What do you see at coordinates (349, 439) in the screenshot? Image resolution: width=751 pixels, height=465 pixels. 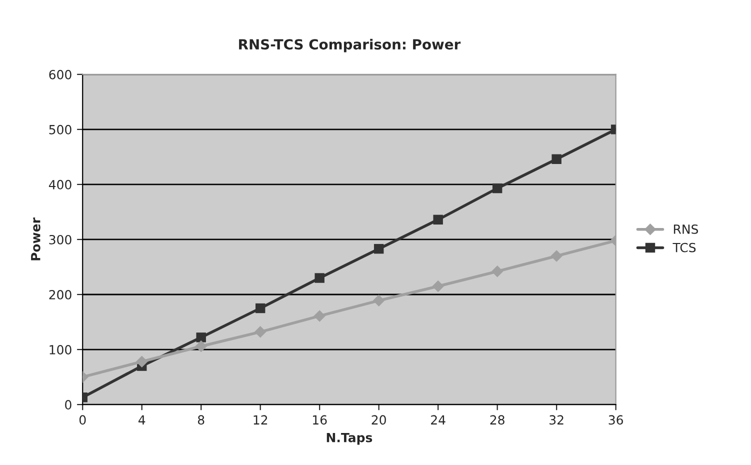 I see `x-axis-title: N.Taps` at bounding box center [349, 439].